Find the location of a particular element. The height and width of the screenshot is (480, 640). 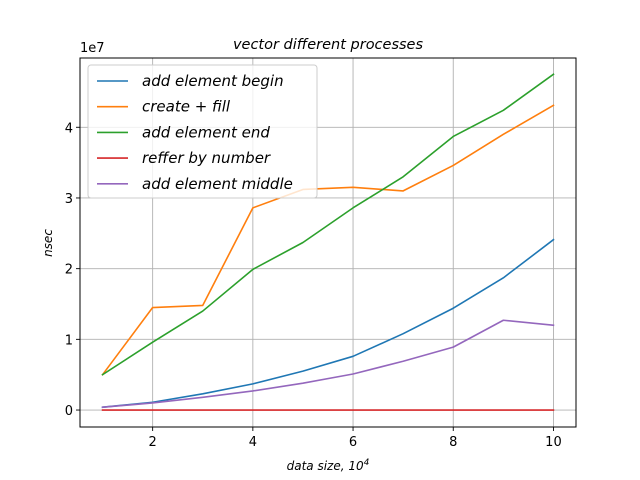

x-tick-label: 4 is located at coordinates (253, 442).